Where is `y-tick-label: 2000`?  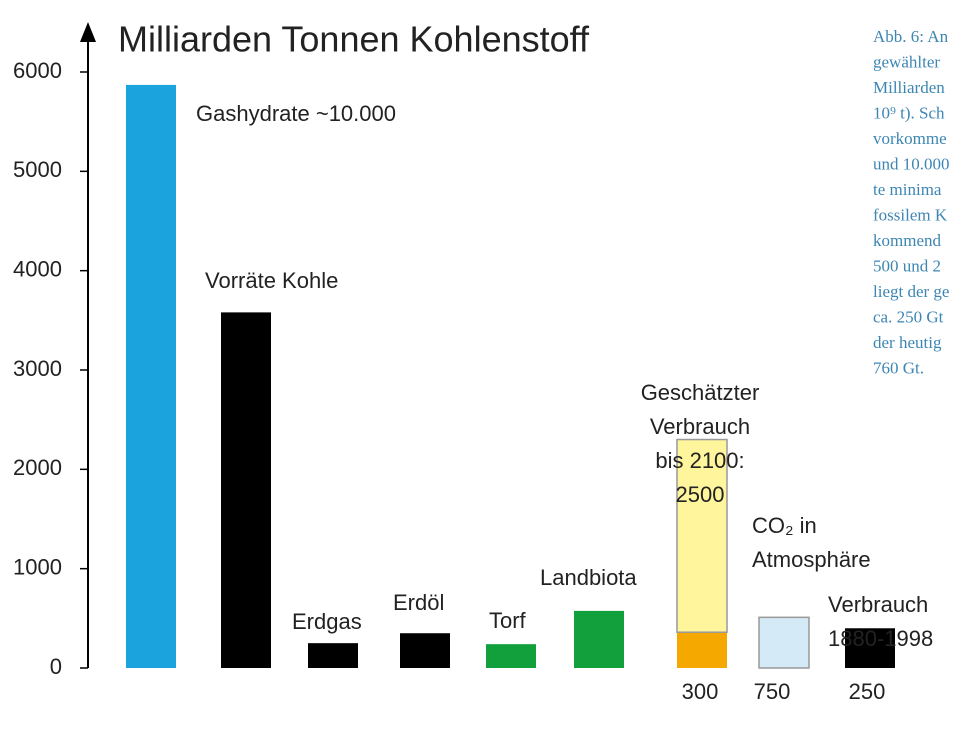 y-tick-label: 2000 is located at coordinates (37, 467).